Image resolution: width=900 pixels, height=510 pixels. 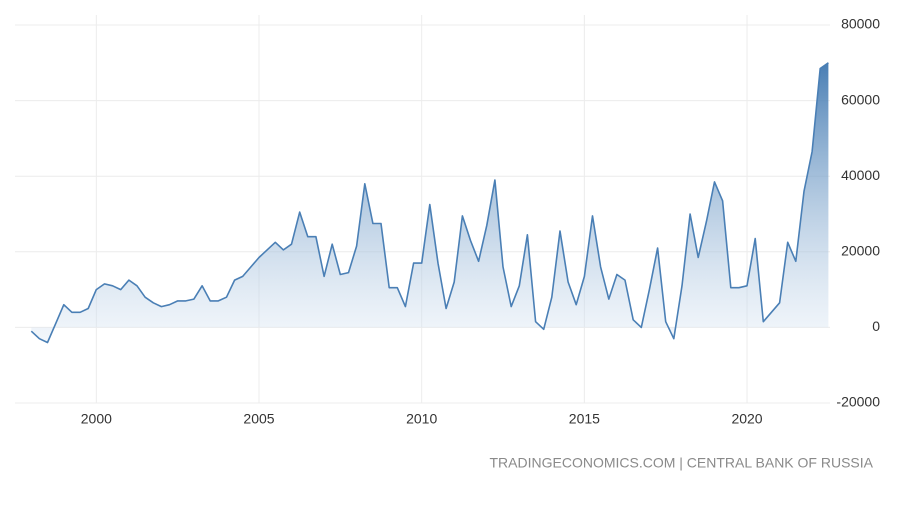 What do you see at coordinates (876, 326) in the screenshot?
I see `y-tick-label: 0` at bounding box center [876, 326].